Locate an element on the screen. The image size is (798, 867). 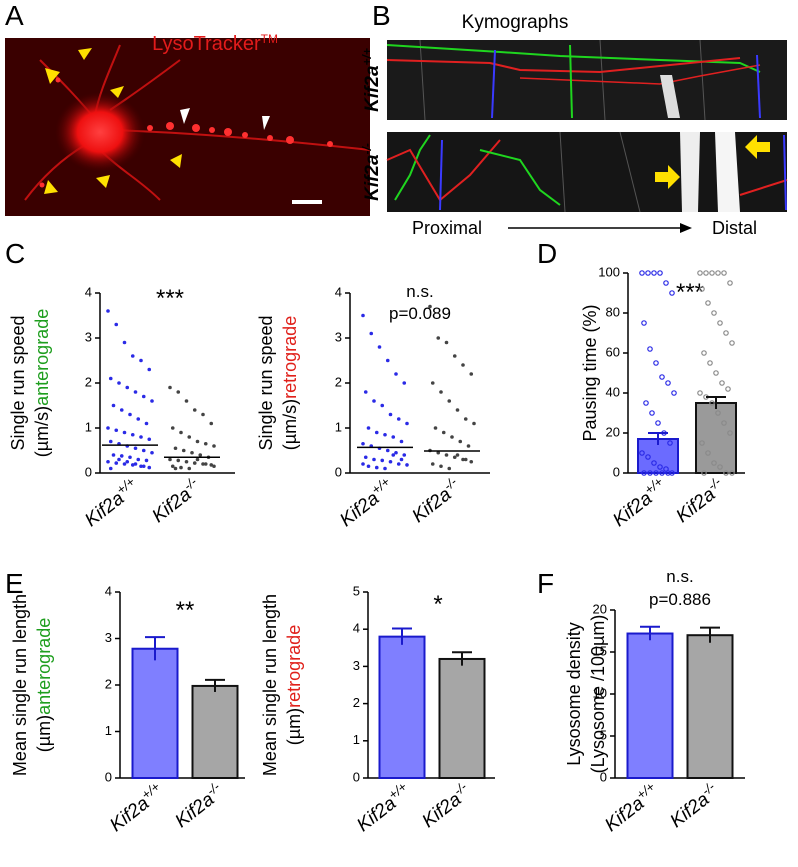
gene: Kif2a is located at coordinates (372, 177).